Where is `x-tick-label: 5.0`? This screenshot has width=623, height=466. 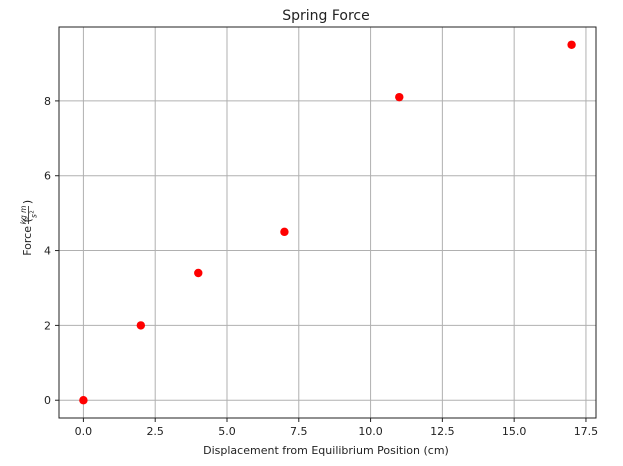 x-tick-label: 5.0 is located at coordinates (227, 431).